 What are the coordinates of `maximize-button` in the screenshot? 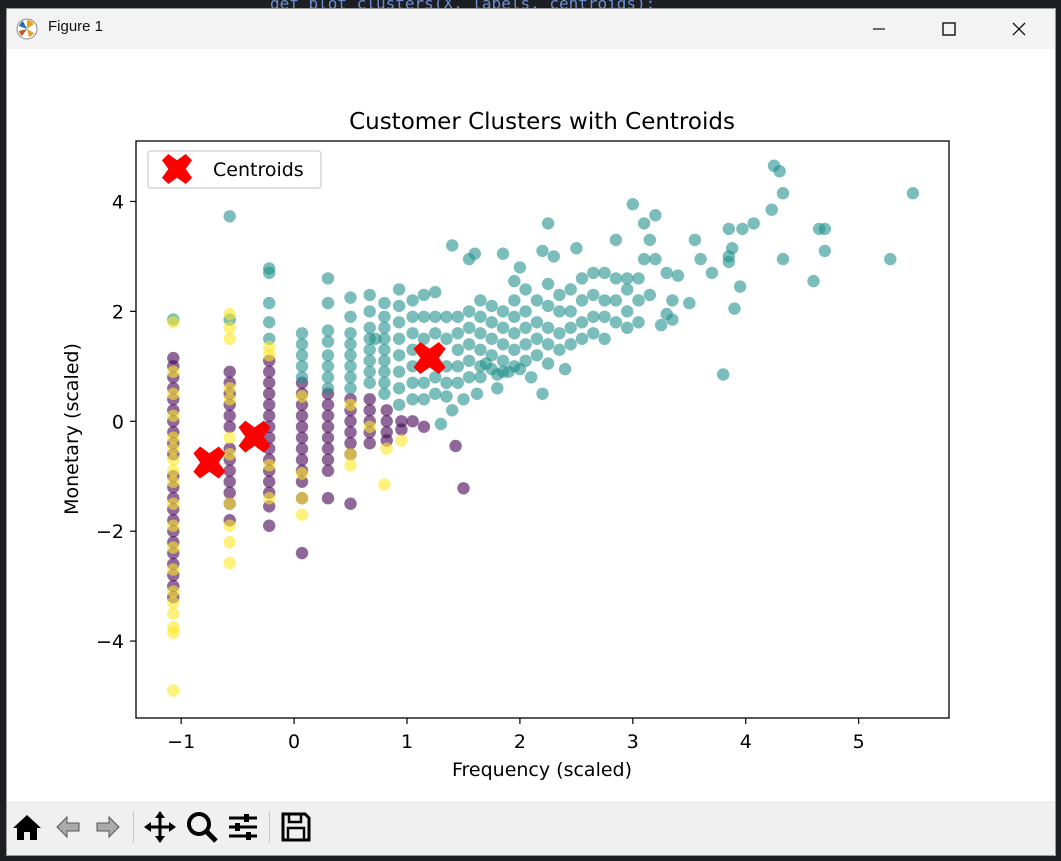 It's located at (949, 29).